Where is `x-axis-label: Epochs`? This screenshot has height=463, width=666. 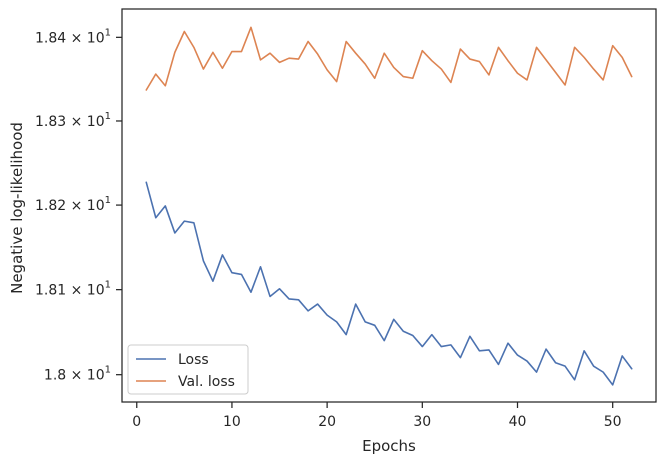
x-axis-label: Epochs is located at coordinates (389, 446).